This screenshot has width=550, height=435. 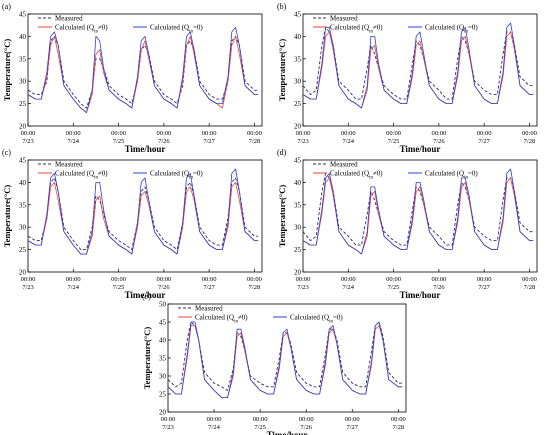 I want to click on panel-label: (c), so click(x=6, y=152).